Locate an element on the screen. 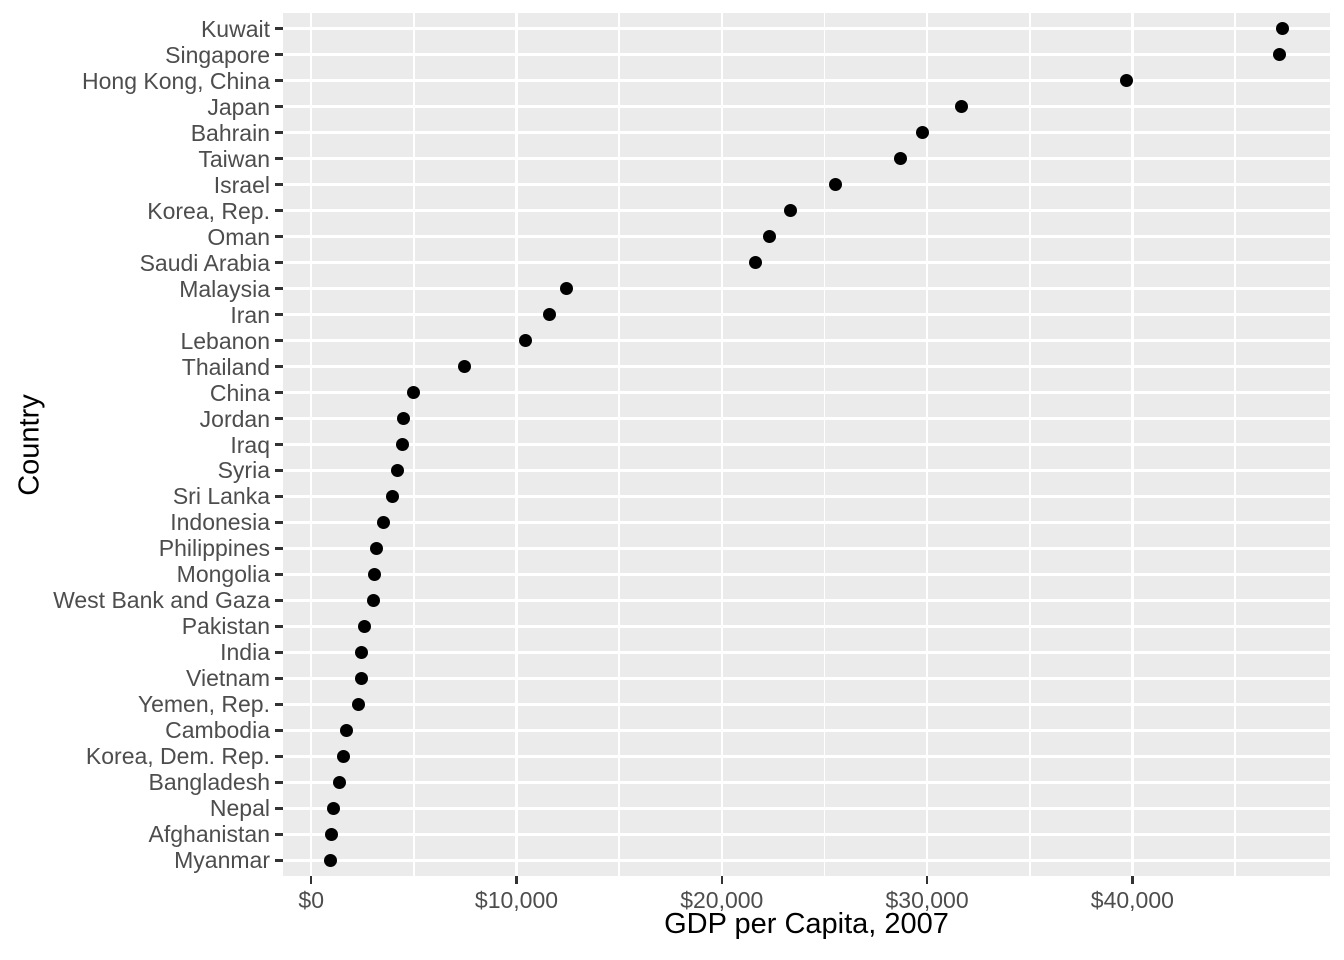 This screenshot has height=960, width=1344. y-axis-tick-label: Myanmar is located at coordinates (222, 860).